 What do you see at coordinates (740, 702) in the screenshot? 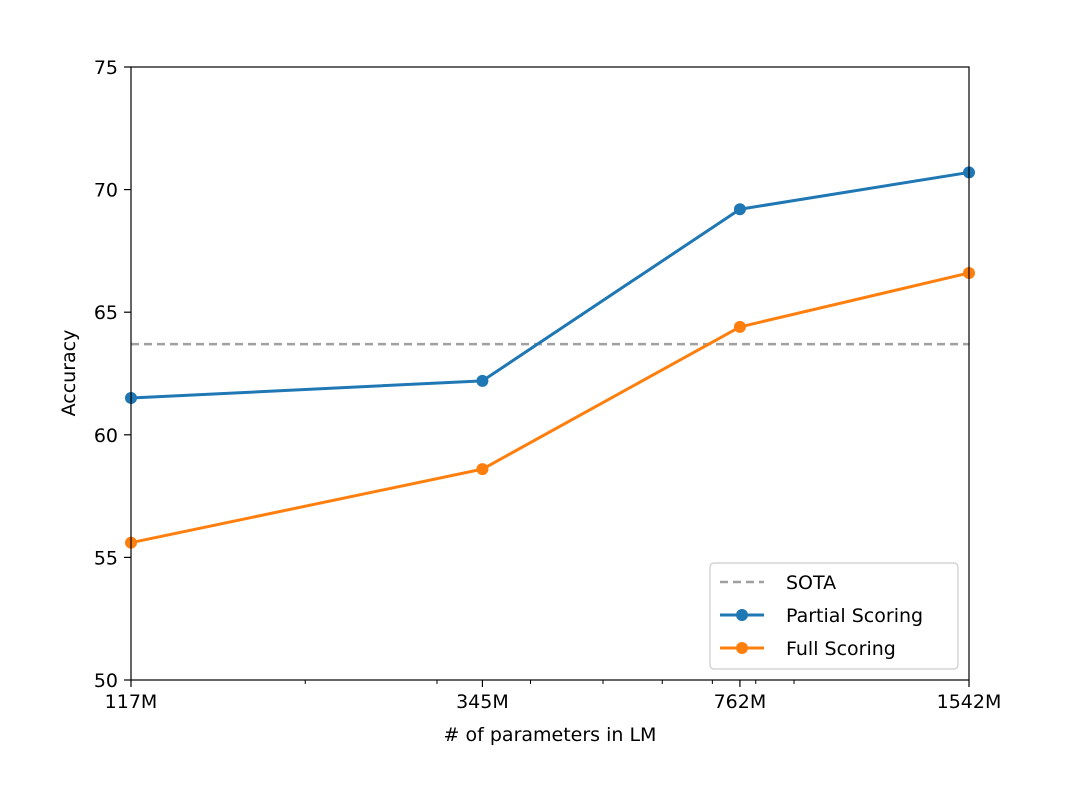
I see `x-tick-label-2: 762M` at bounding box center [740, 702].